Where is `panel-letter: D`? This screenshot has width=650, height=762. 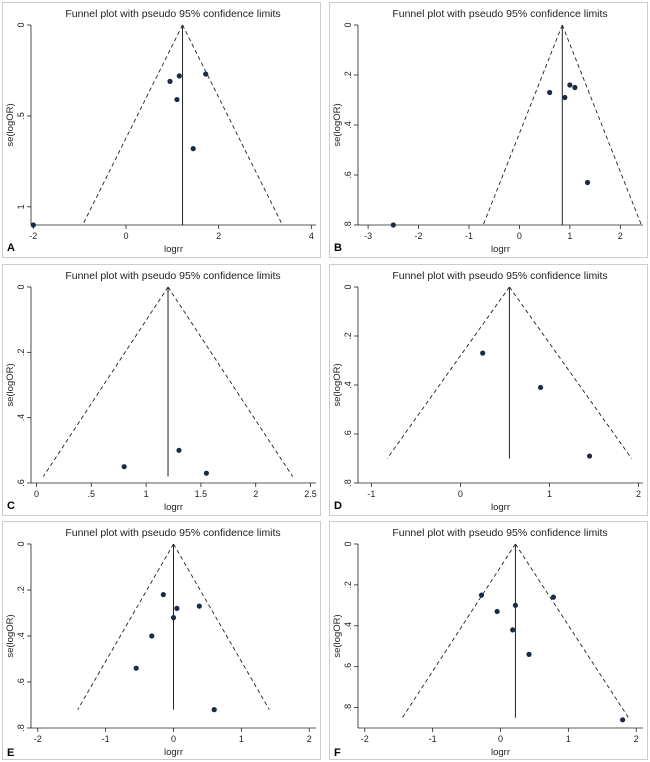
panel-letter: D is located at coordinates (338, 506).